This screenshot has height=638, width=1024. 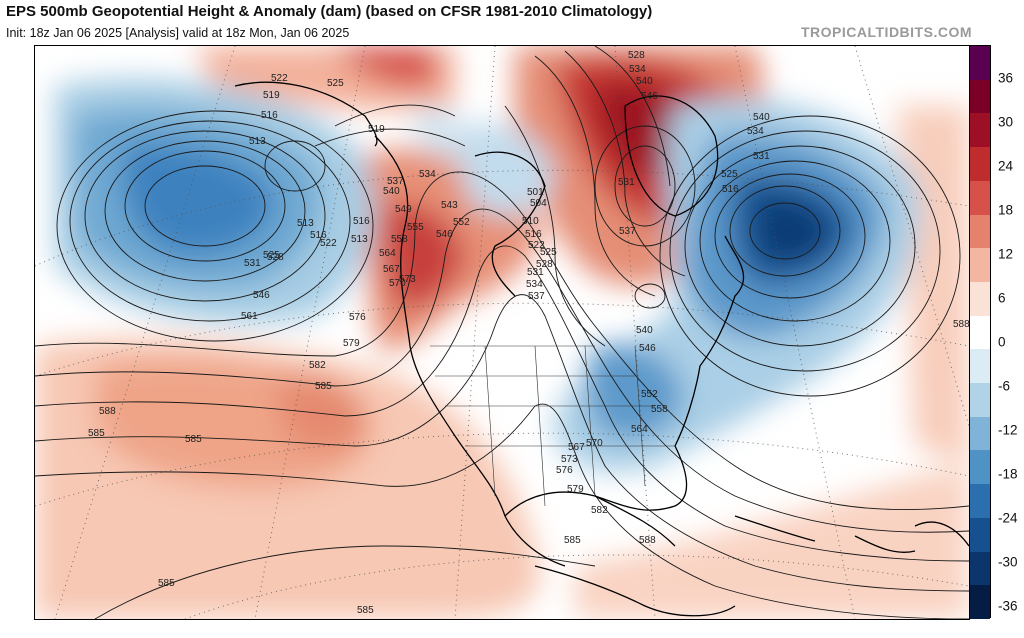 What do you see at coordinates (1002, 298) in the screenshot?
I see `colorbar-tick-label: 6` at bounding box center [1002, 298].